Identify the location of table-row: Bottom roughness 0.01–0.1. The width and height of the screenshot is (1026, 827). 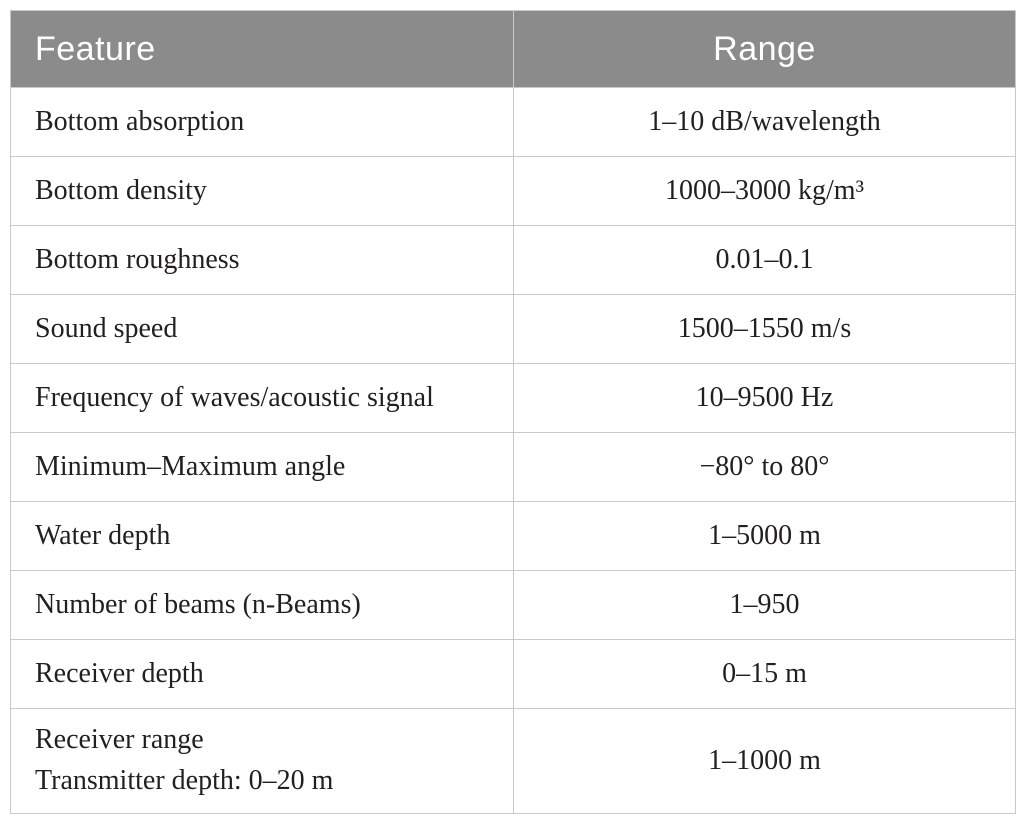
(513, 259).